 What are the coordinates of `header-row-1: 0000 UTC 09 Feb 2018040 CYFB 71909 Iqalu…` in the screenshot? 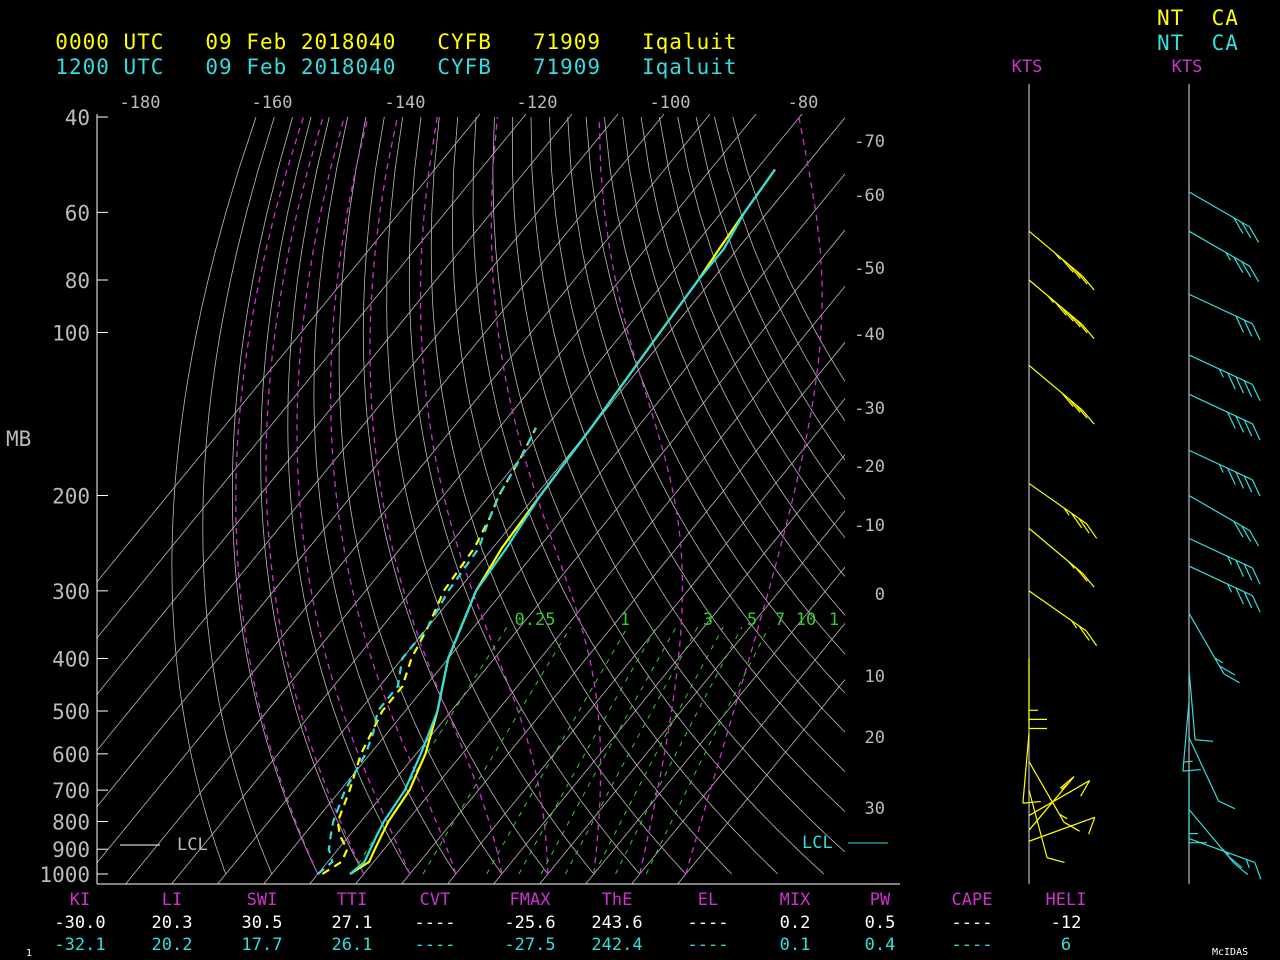 It's located at (383, 30).